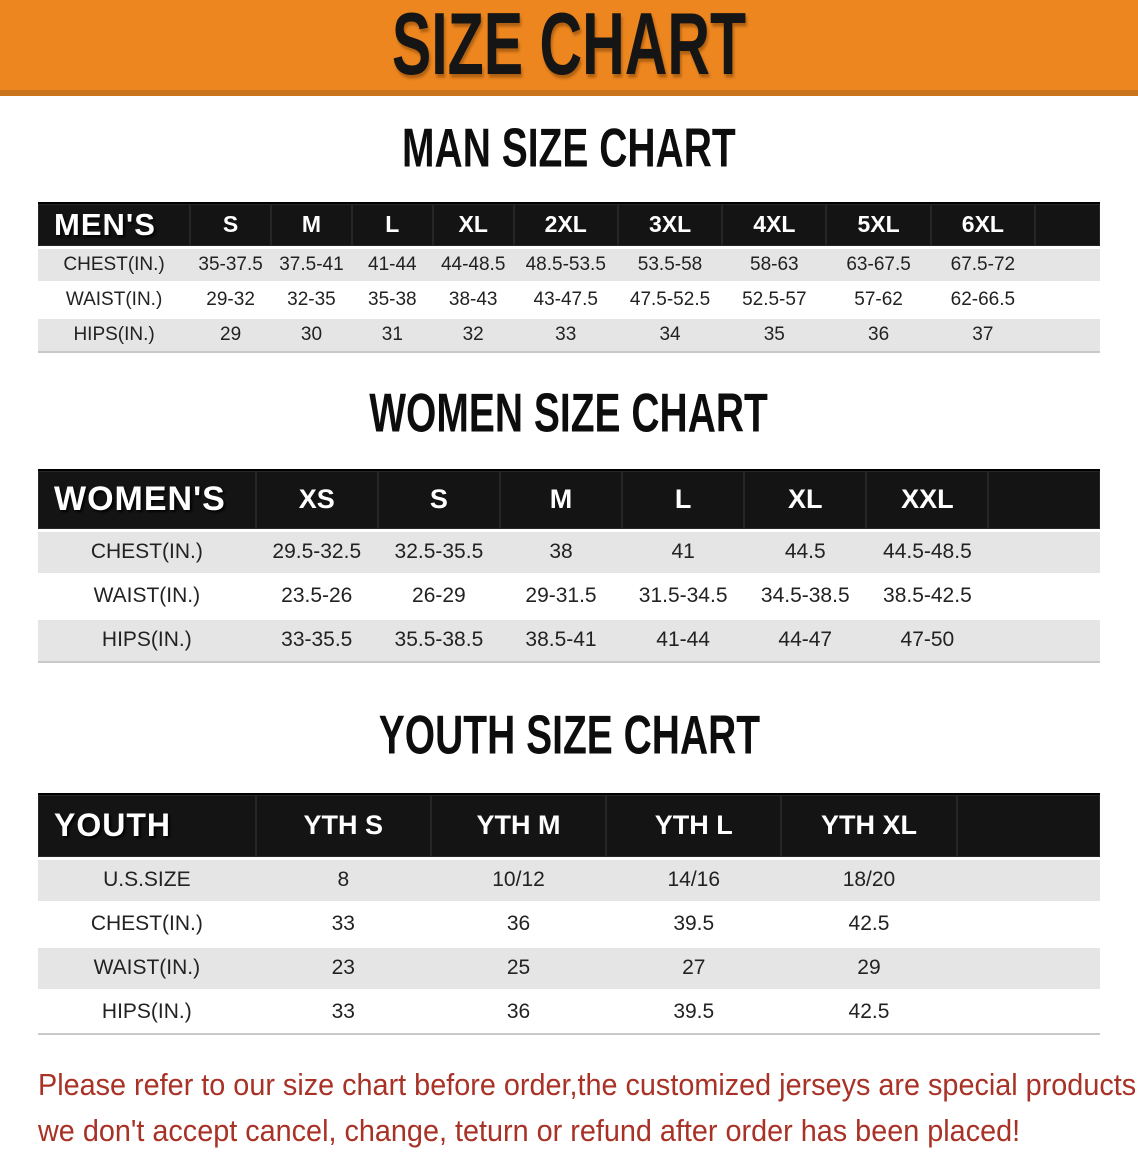 The height and width of the screenshot is (1155, 1138). Describe the element at coordinates (983, 298) in the screenshot. I see `size-value-cell: 62-66.5` at that location.